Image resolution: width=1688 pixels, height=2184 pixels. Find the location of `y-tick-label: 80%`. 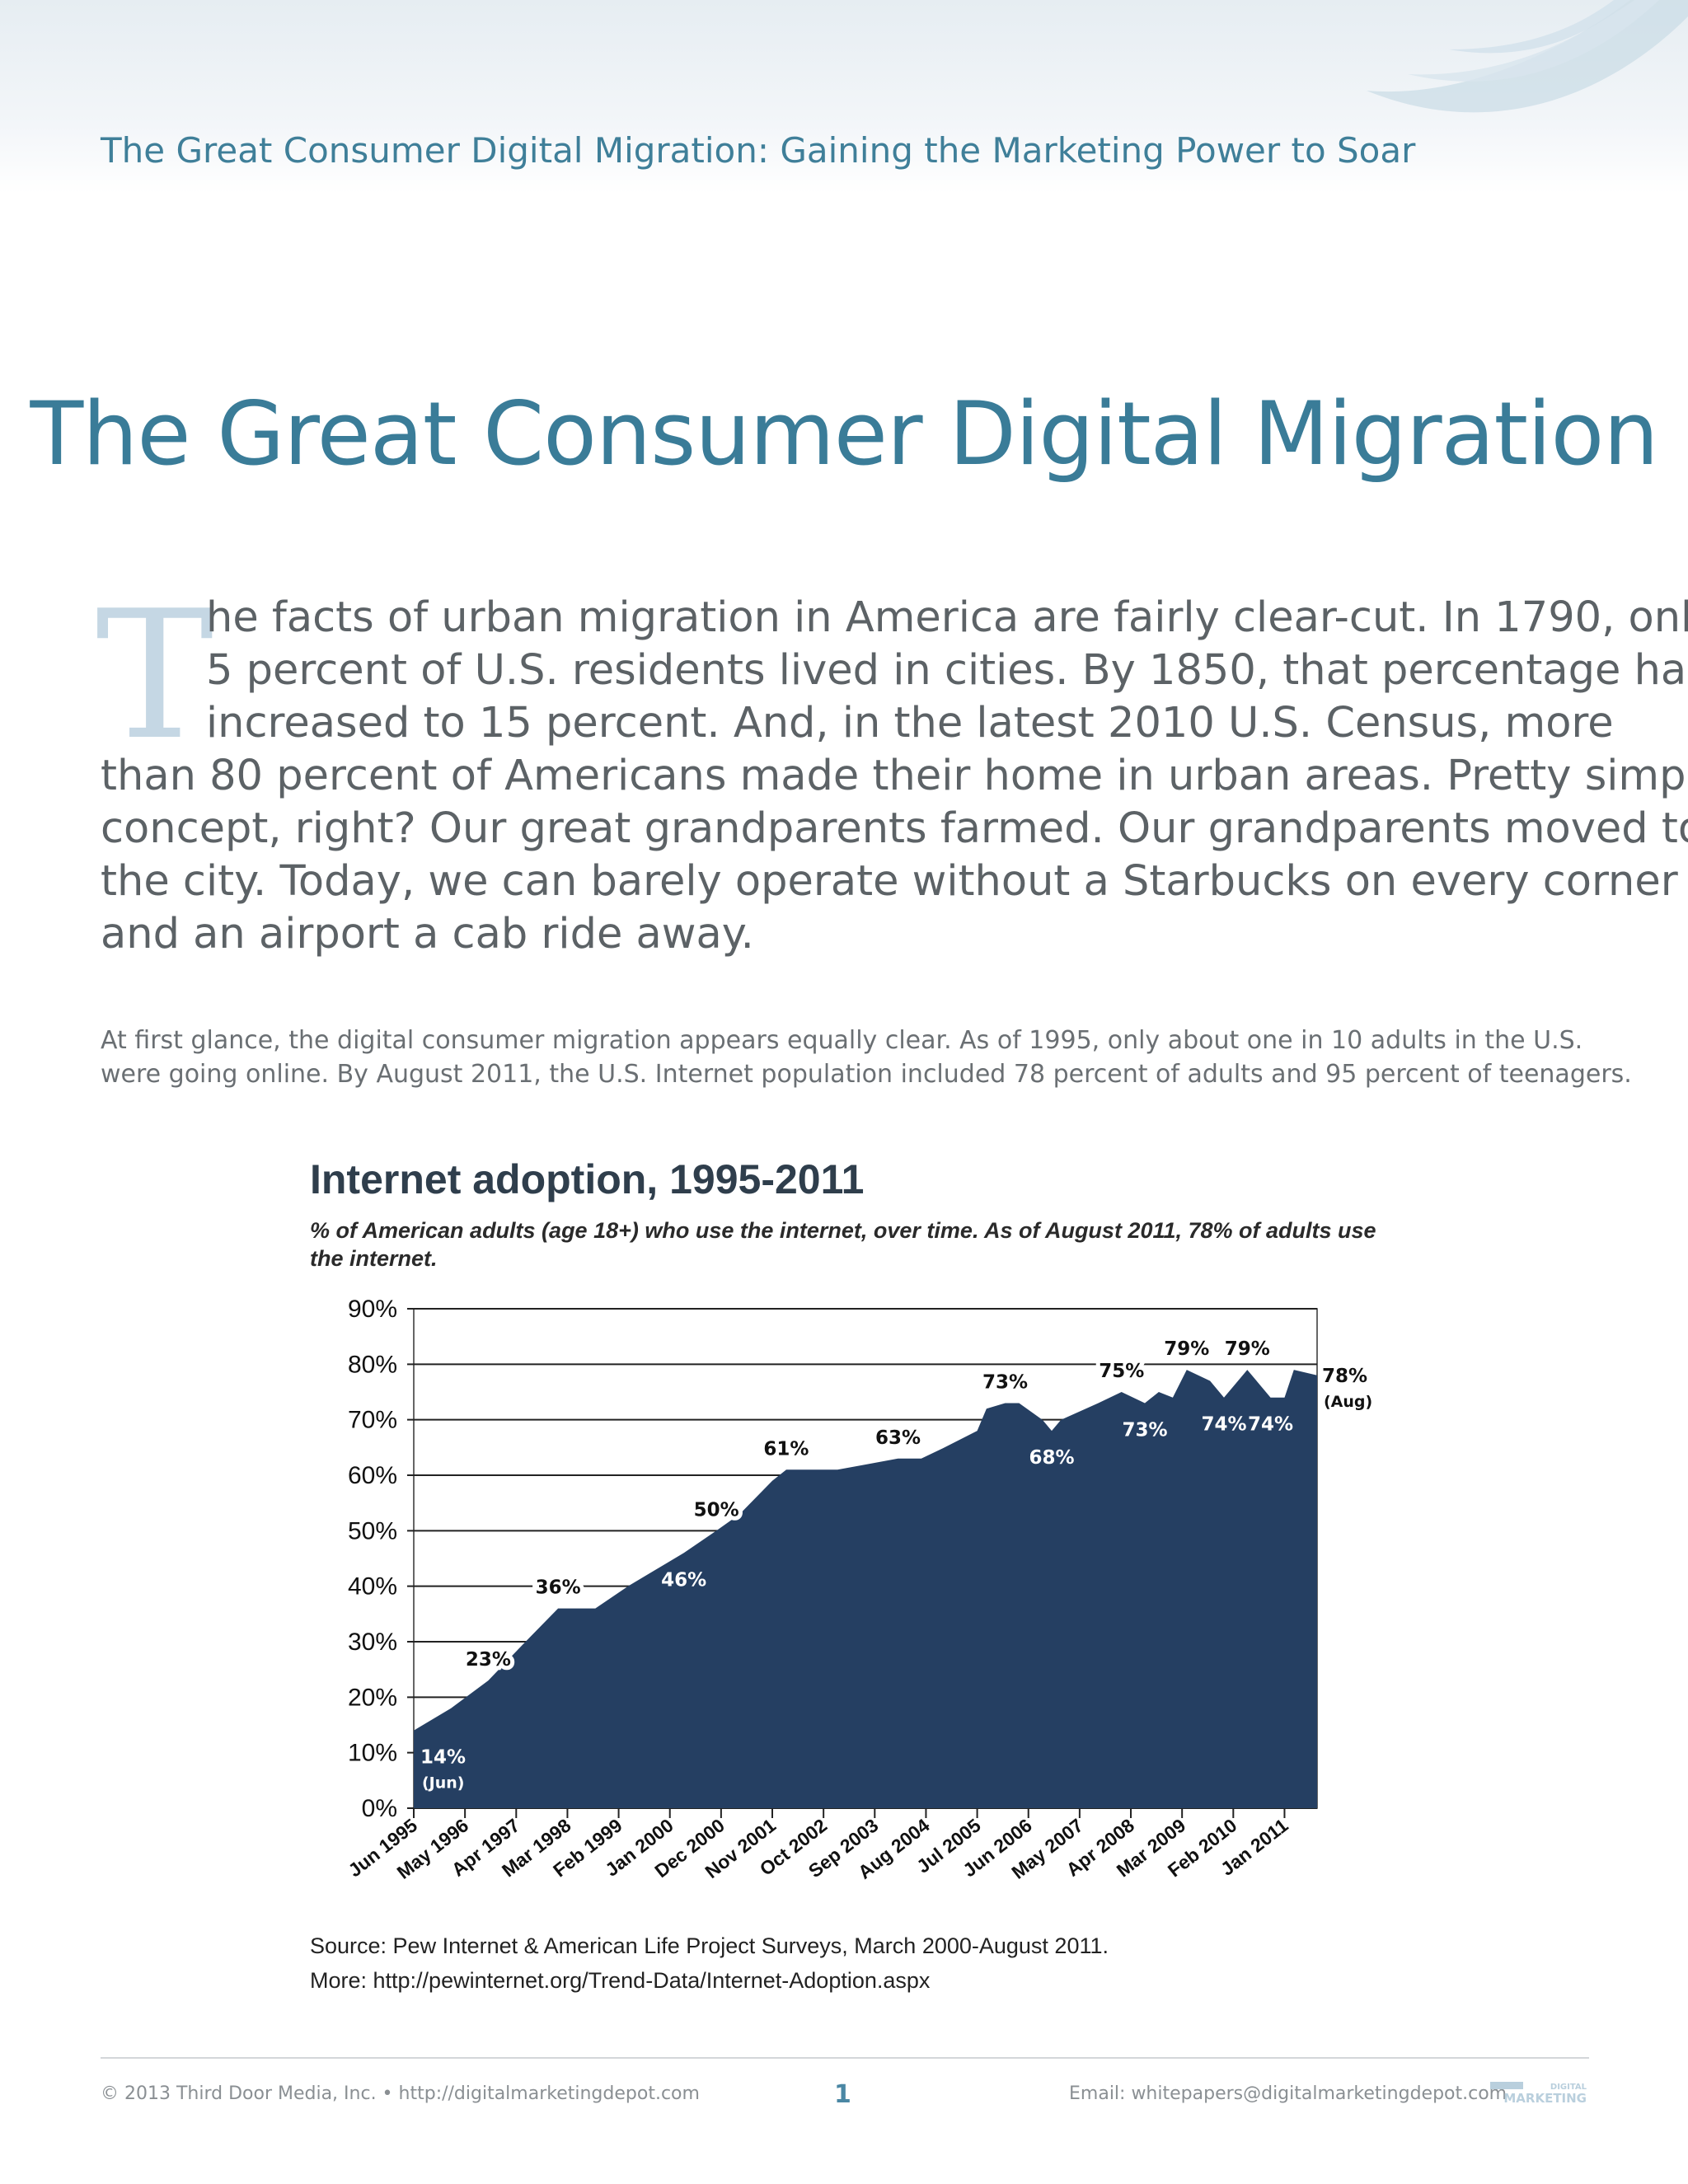

y-tick-label: 80% is located at coordinates (372, 1364).